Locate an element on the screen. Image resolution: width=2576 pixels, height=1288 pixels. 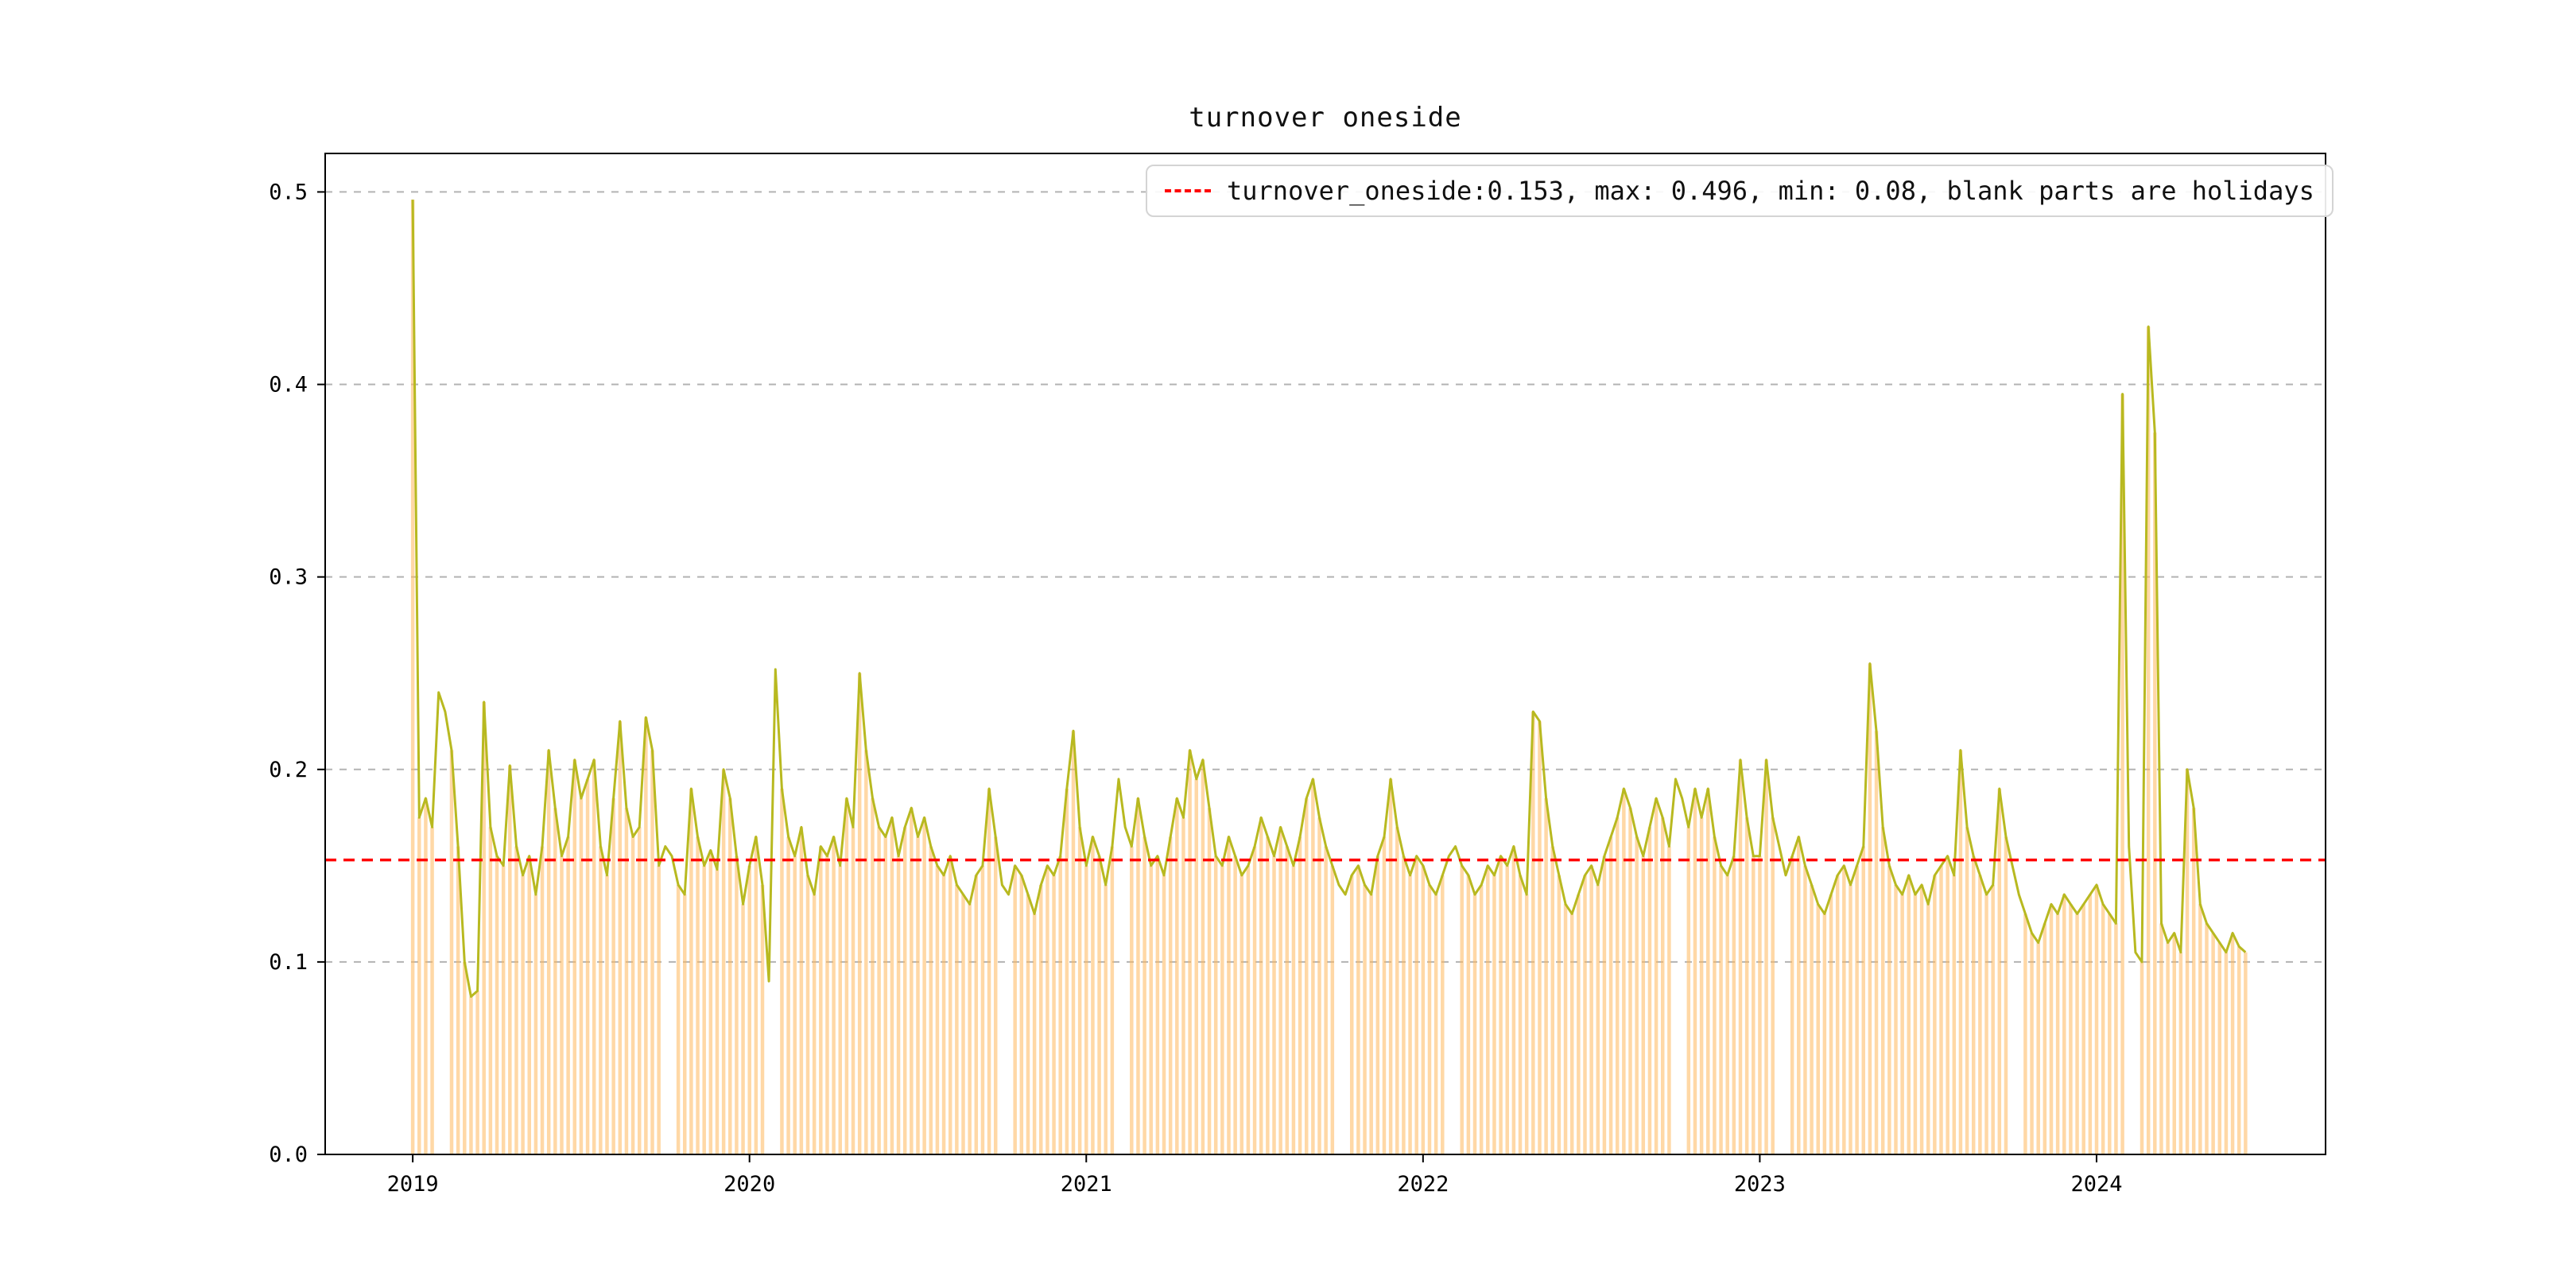
x-tick-label: 2019 is located at coordinates (413, 1184).